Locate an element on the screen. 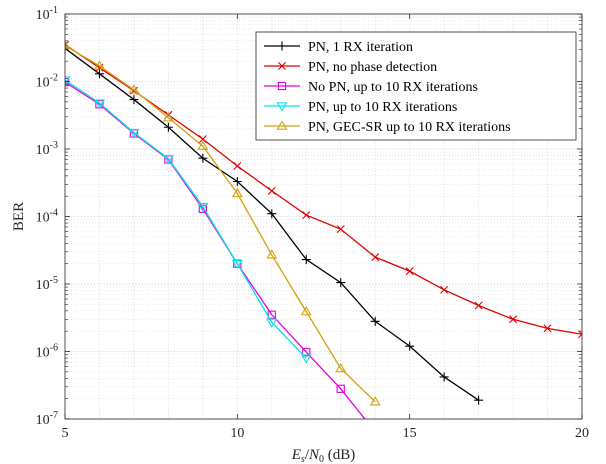  legend-label: PN, up to 10 RX iterations is located at coordinates (382, 107).